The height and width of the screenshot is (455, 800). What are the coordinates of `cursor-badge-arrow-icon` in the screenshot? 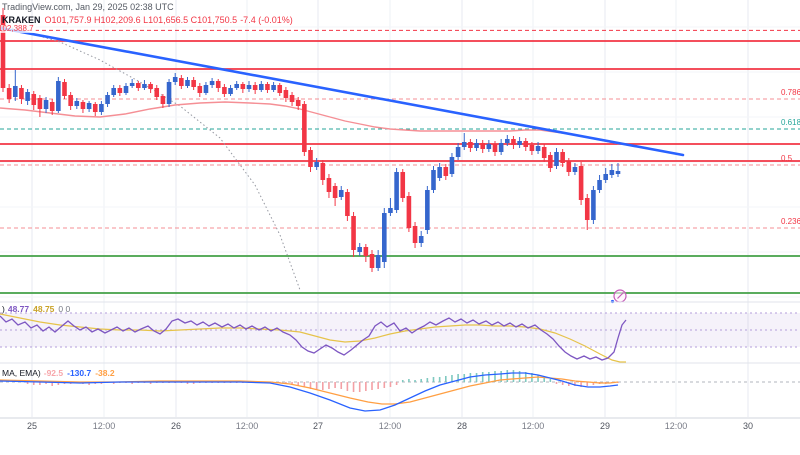 It's located at (620, 295).